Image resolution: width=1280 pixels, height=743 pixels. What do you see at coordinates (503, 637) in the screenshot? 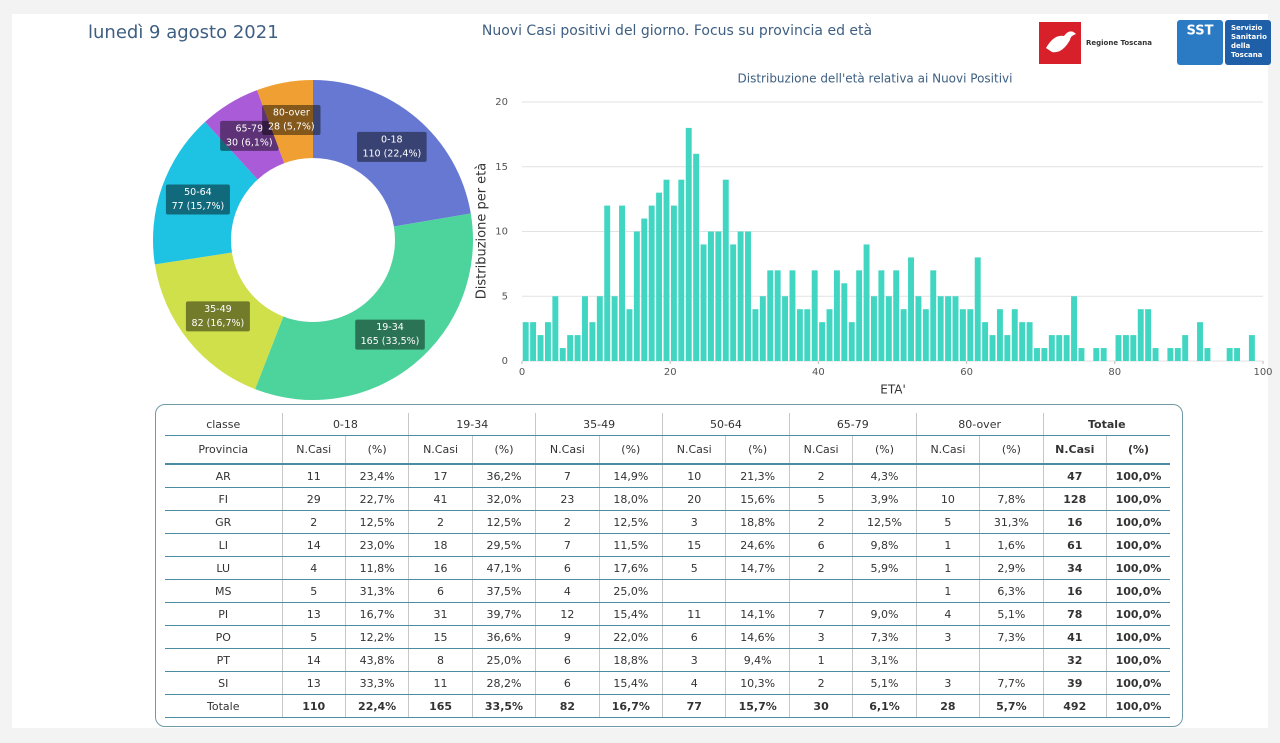
I see `table-cell: 36,6%` at bounding box center [503, 637].